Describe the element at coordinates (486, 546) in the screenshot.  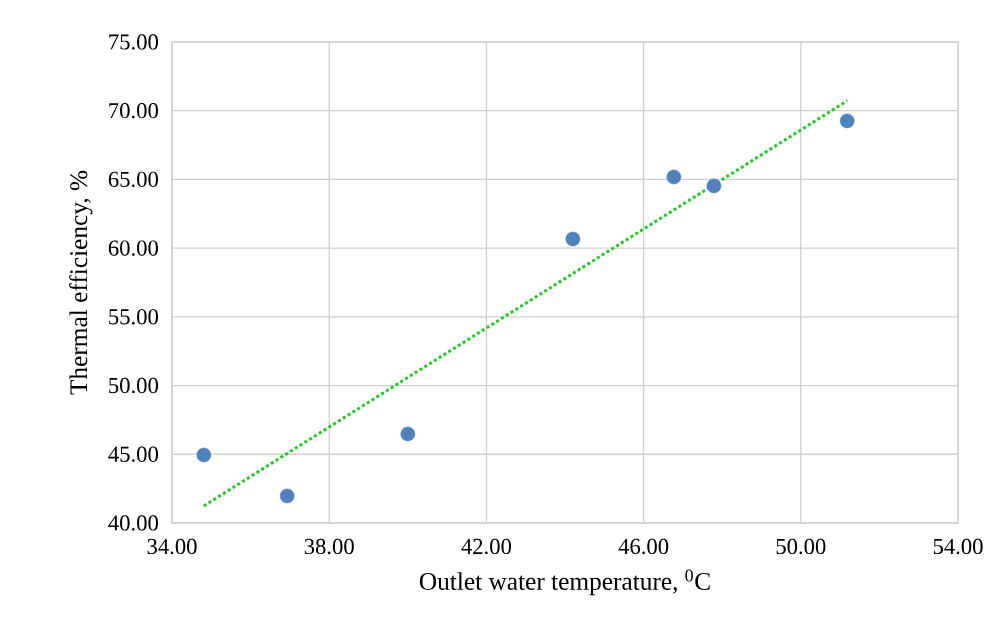
I see `x-tick-label: 42.00` at that location.